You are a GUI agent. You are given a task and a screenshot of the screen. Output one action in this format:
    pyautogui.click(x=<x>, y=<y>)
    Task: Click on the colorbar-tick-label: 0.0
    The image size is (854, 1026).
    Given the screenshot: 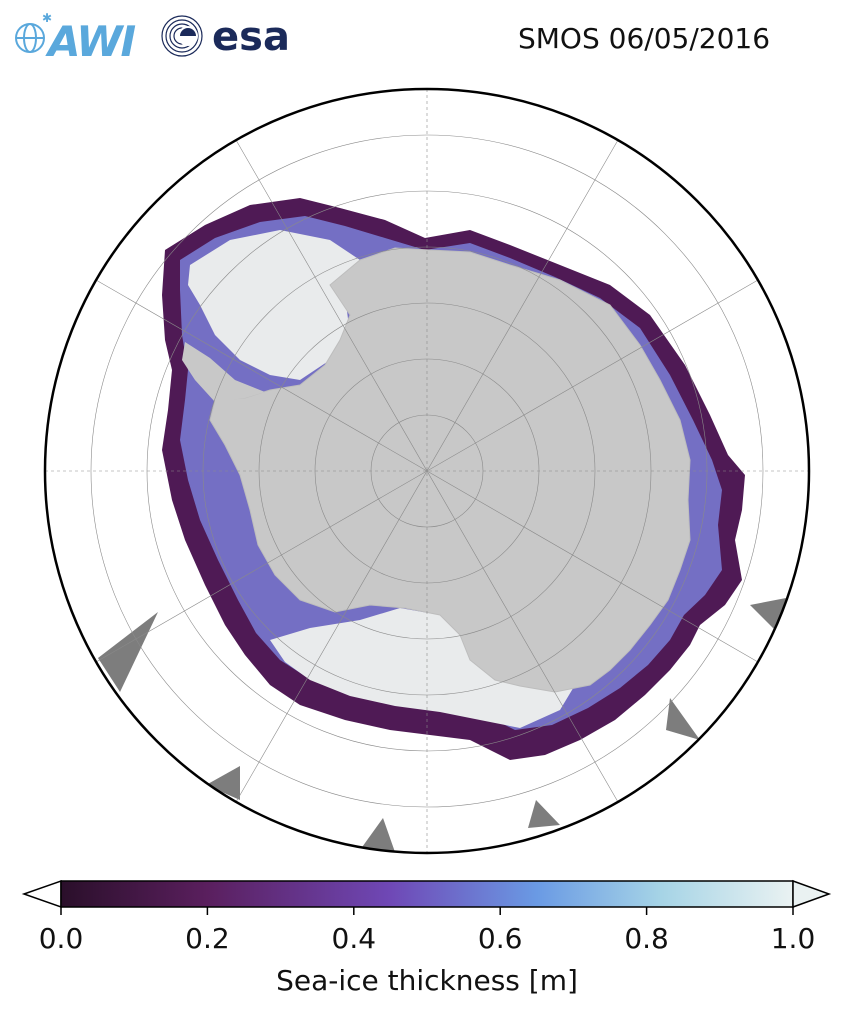 What is the action you would take?
    pyautogui.click(x=61, y=938)
    